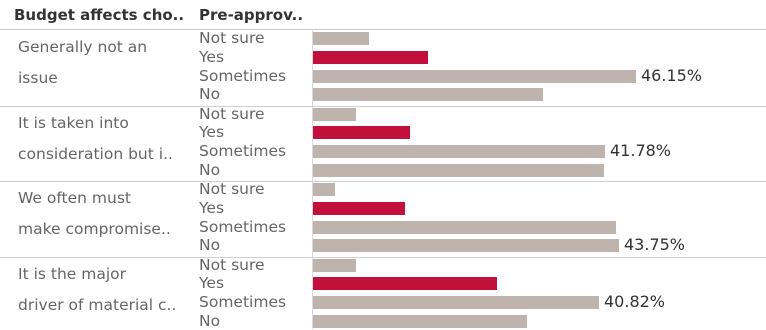  I want to click on bar-1-sometimes, so click(474, 76).